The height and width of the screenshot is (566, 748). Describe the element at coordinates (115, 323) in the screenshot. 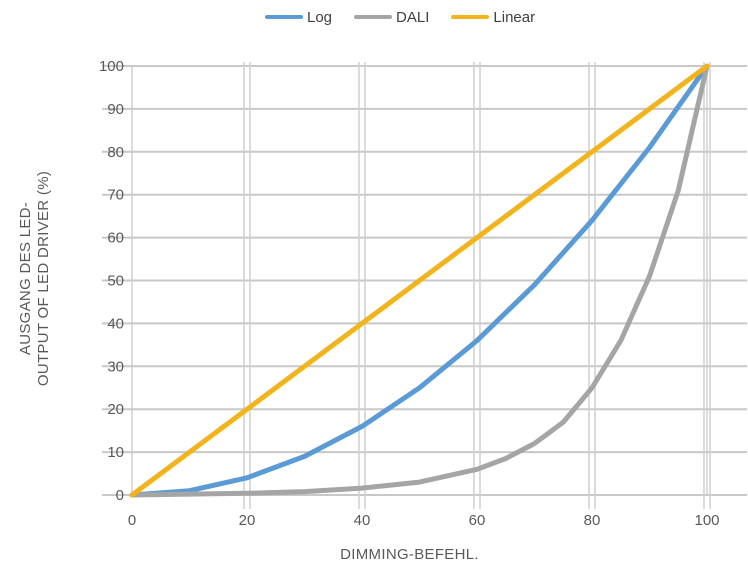

I see `y-tick-label: 40` at that location.